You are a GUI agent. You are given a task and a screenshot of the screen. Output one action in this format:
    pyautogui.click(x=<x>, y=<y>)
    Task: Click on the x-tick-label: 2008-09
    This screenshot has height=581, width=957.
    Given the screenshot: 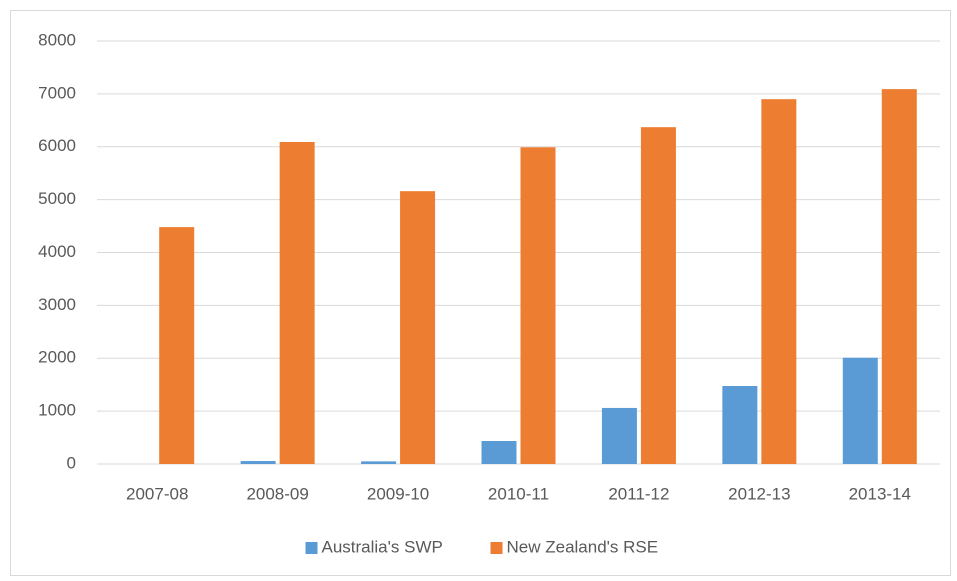 What is the action you would take?
    pyautogui.click(x=277, y=493)
    